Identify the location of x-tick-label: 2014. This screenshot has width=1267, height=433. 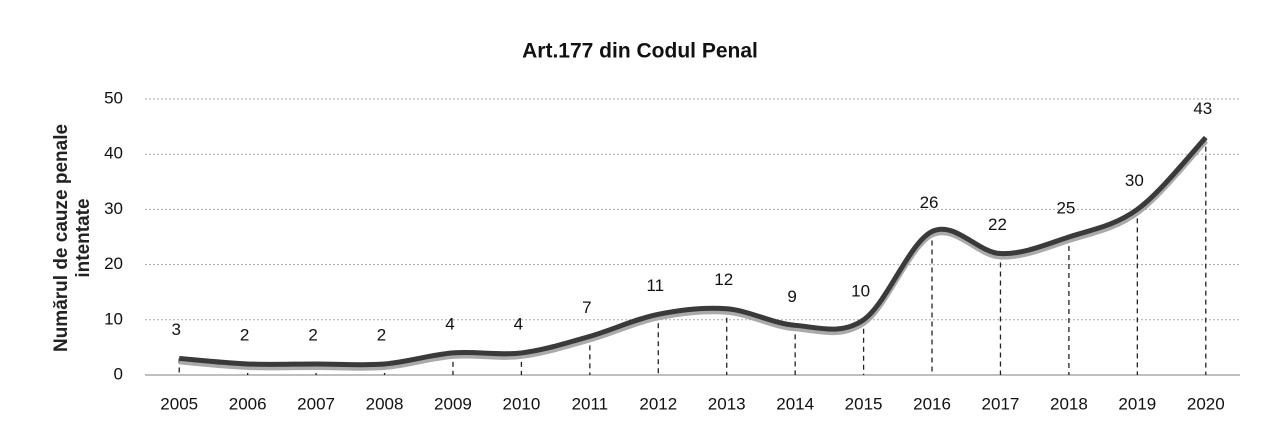
(795, 403).